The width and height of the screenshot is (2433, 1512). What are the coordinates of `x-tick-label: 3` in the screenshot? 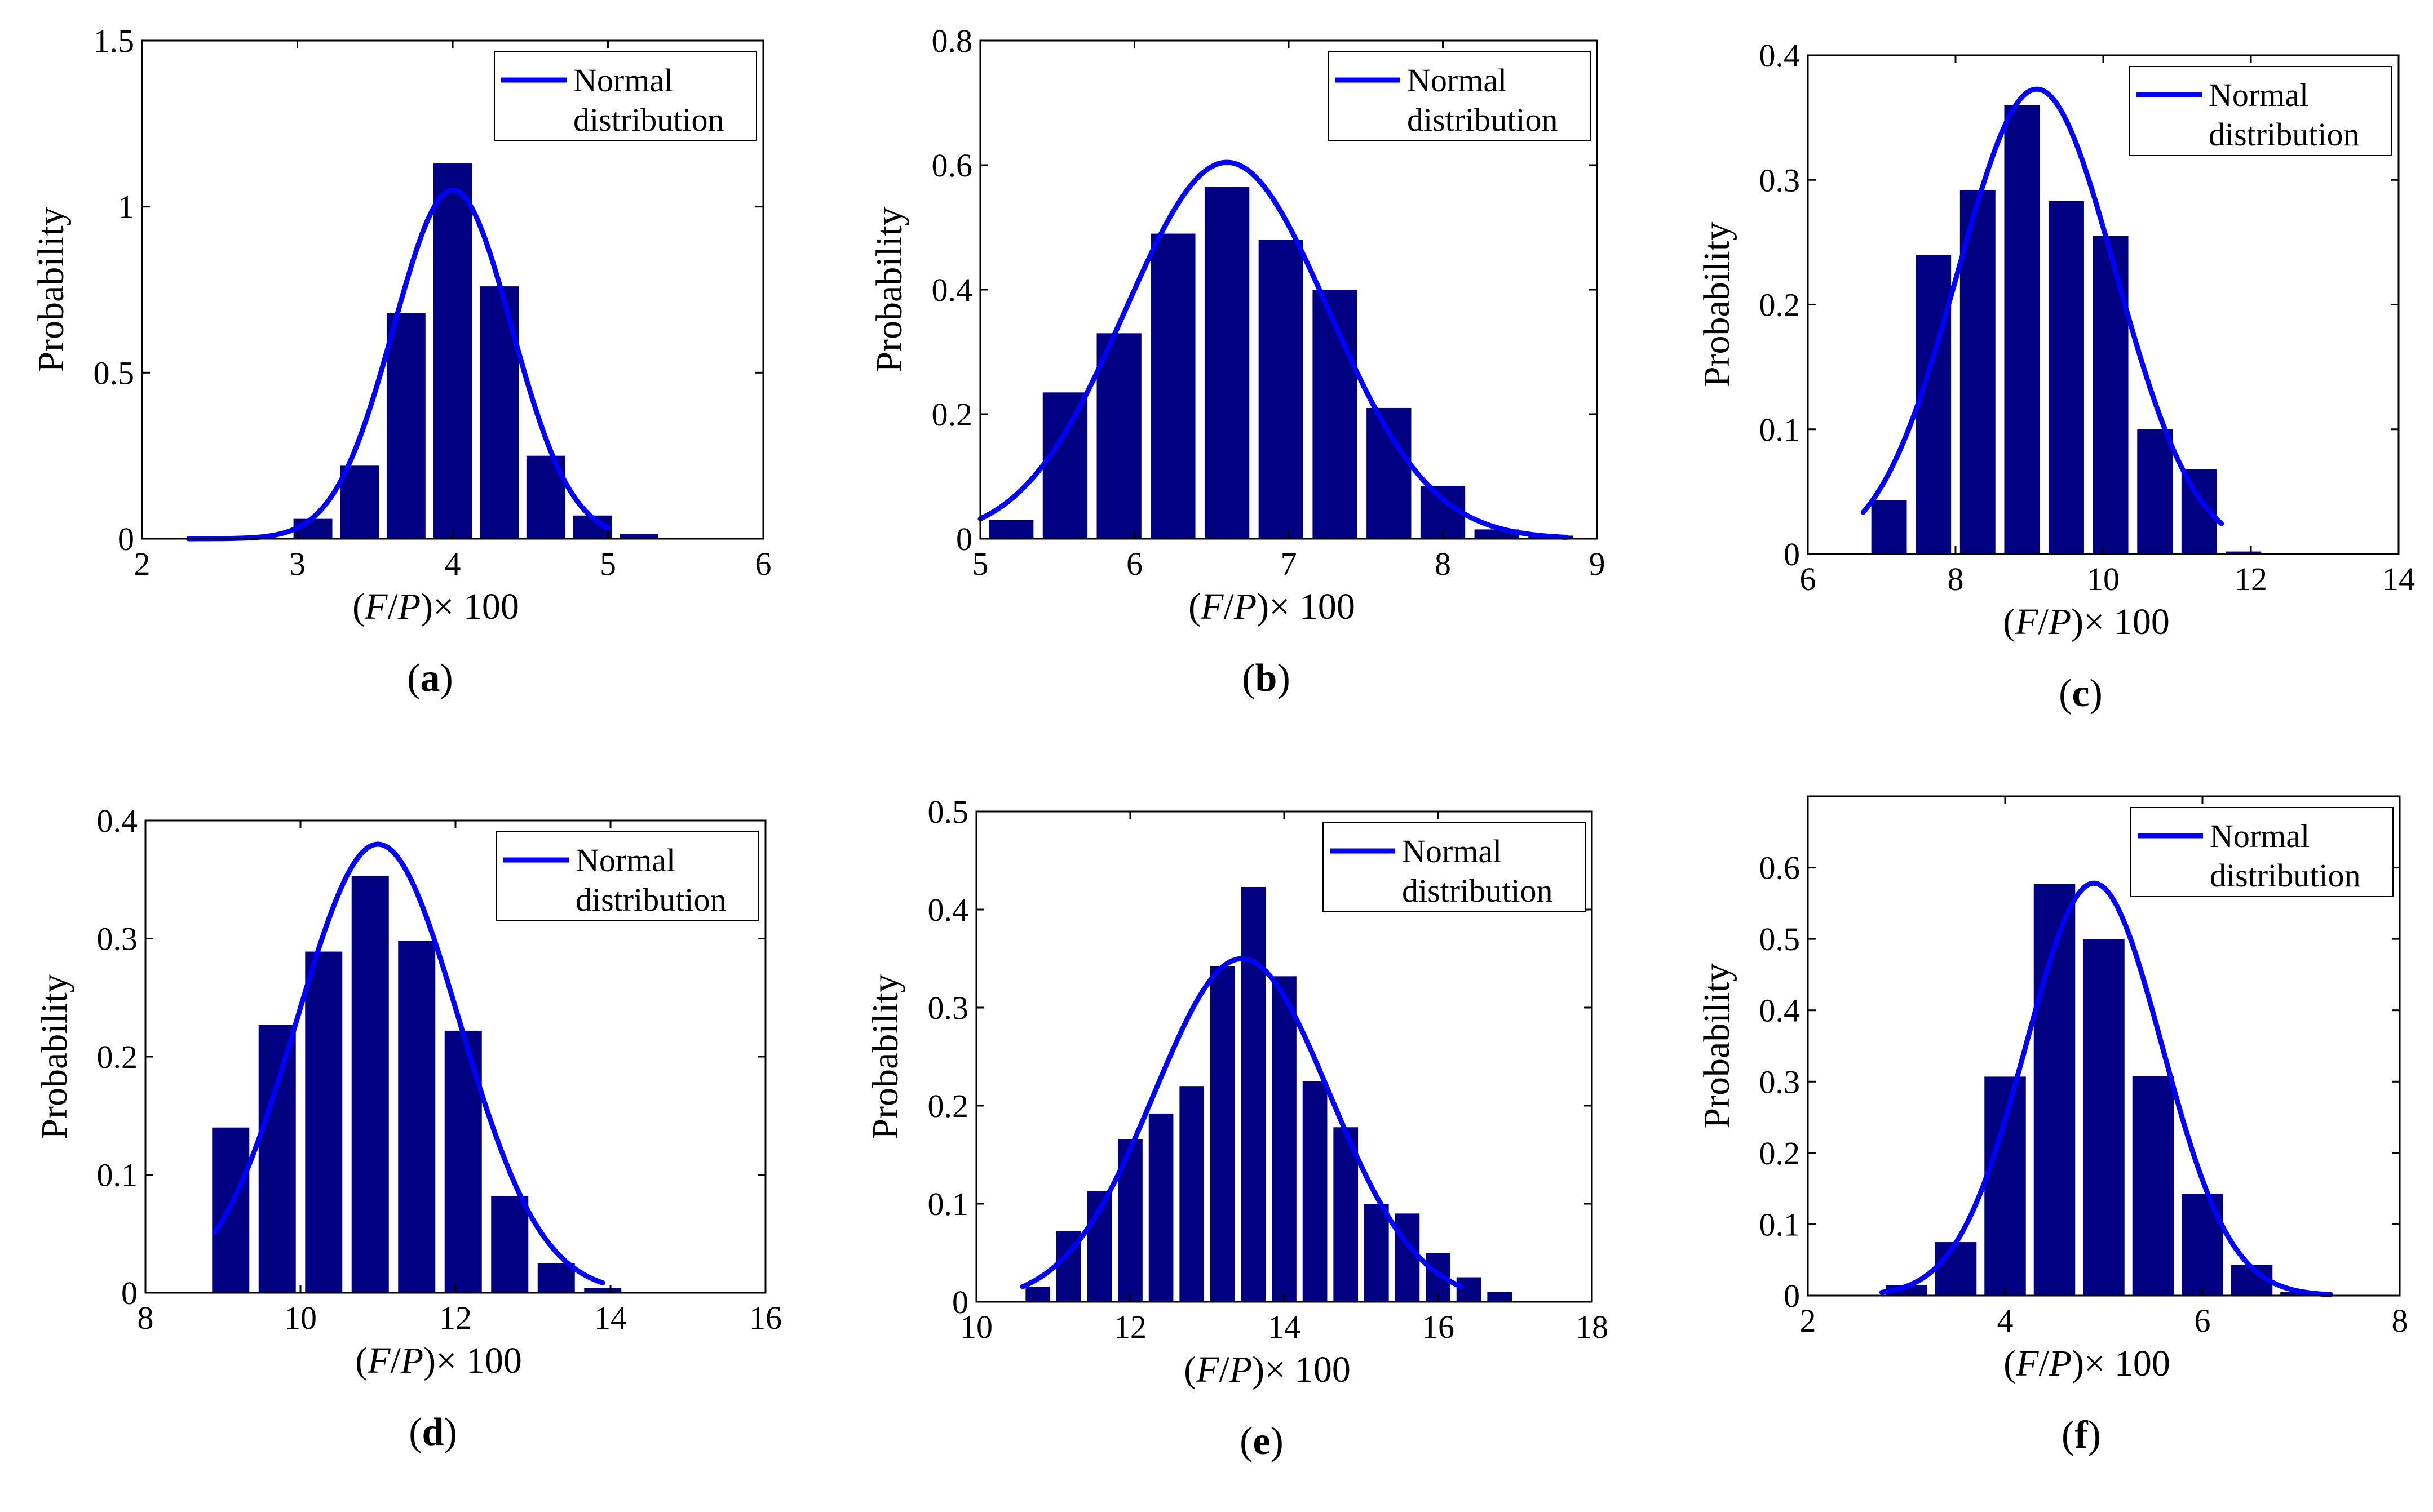 It's located at (297, 564).